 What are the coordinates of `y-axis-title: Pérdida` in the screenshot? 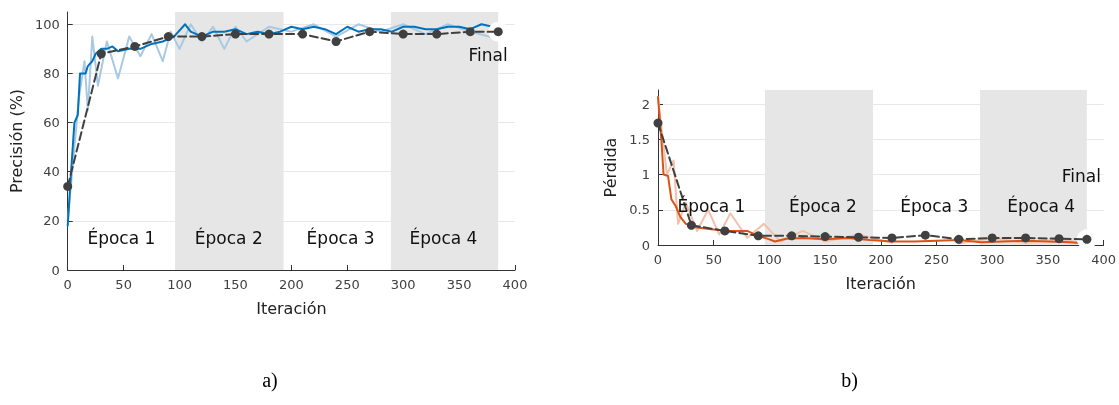 It's located at (610, 167).